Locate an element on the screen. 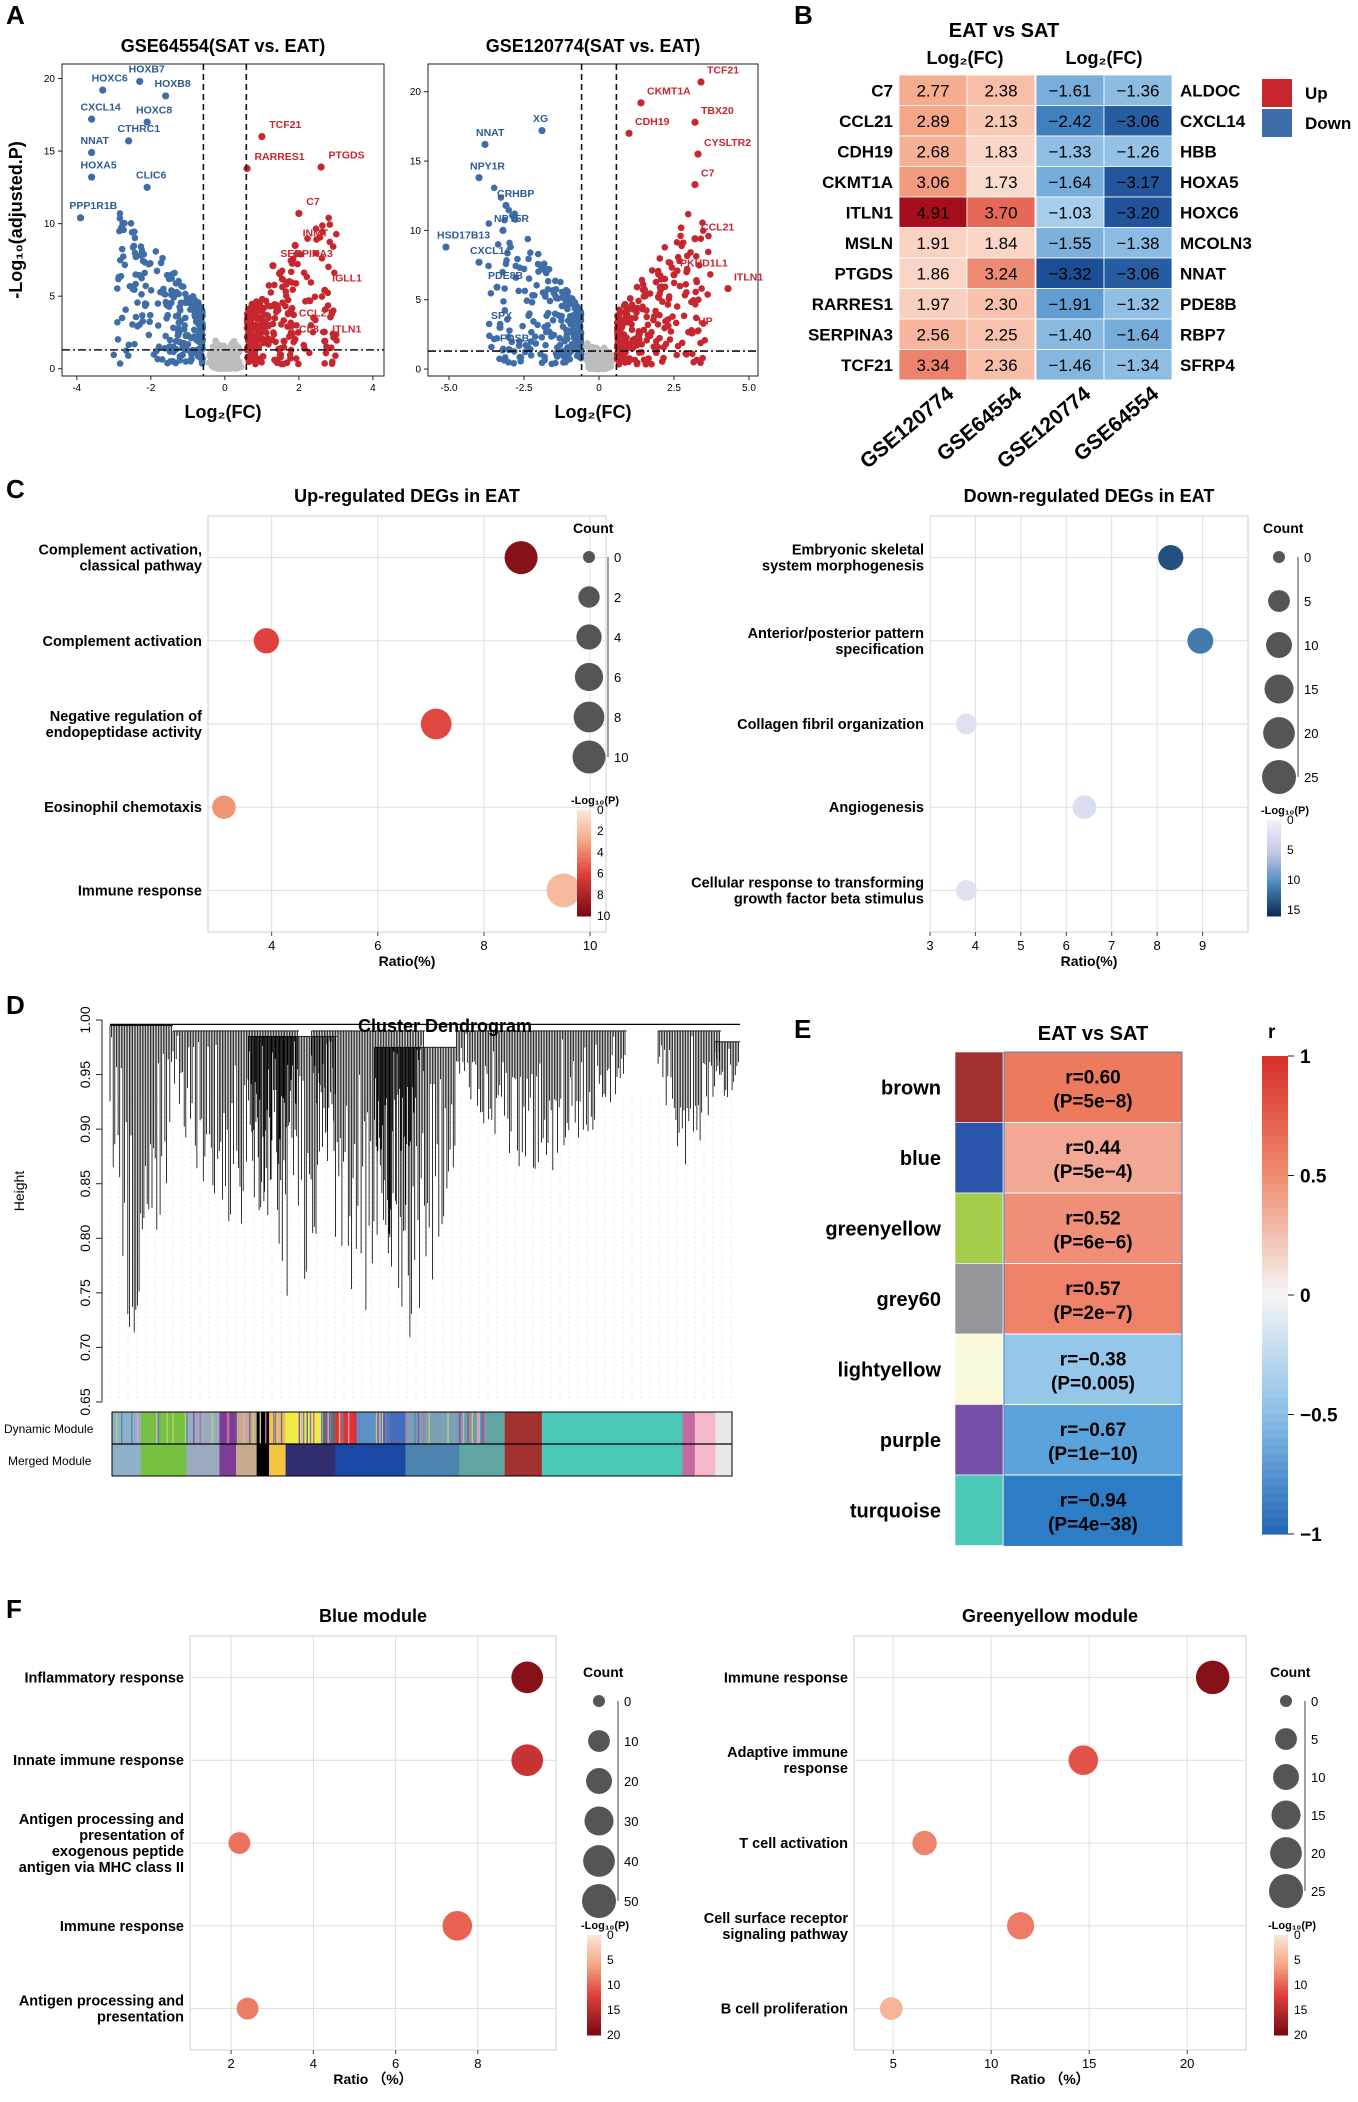 The image size is (1358, 2102). color-legend-title: -Log₁₀(P) is located at coordinates (1285, 811).